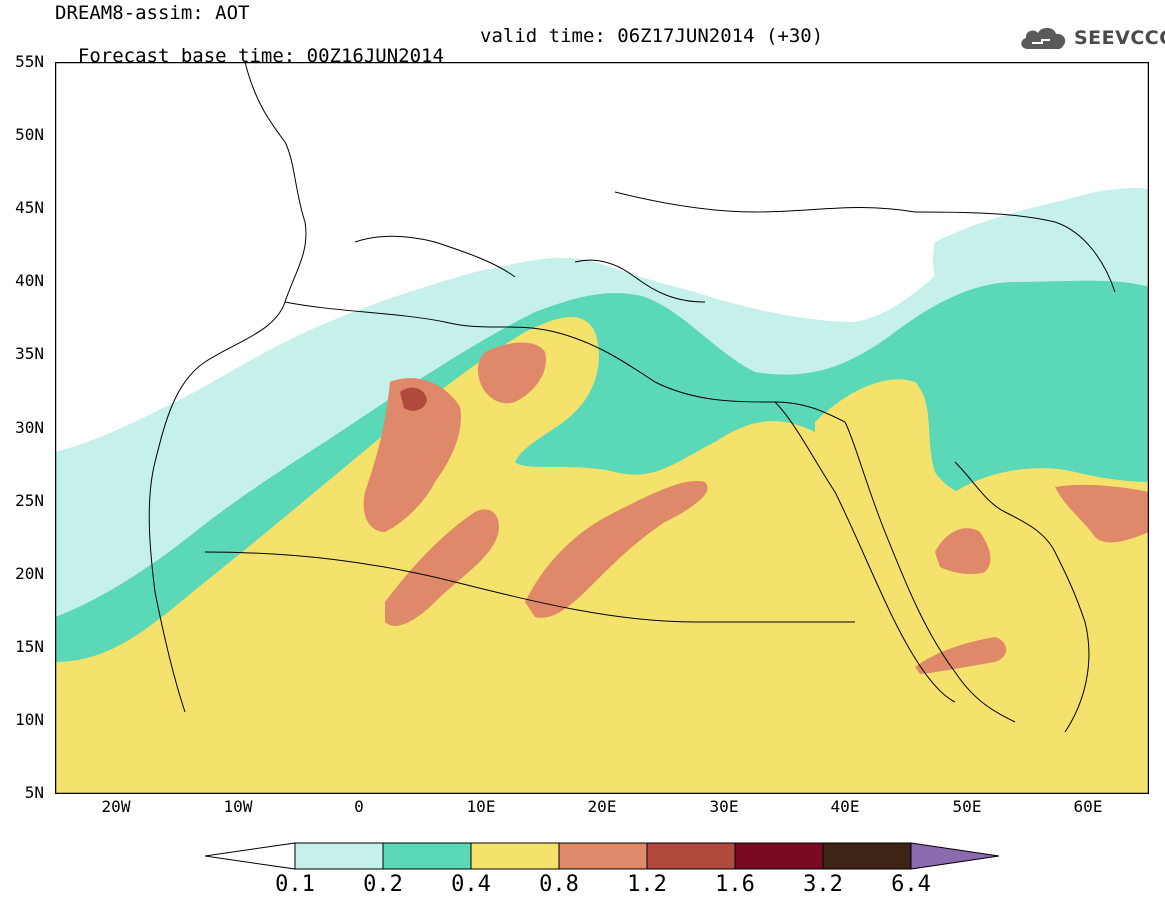 Image resolution: width=1165 pixels, height=905 pixels. What do you see at coordinates (29, 427) in the screenshot?
I see `lat-tick-30n: 30N` at bounding box center [29, 427].